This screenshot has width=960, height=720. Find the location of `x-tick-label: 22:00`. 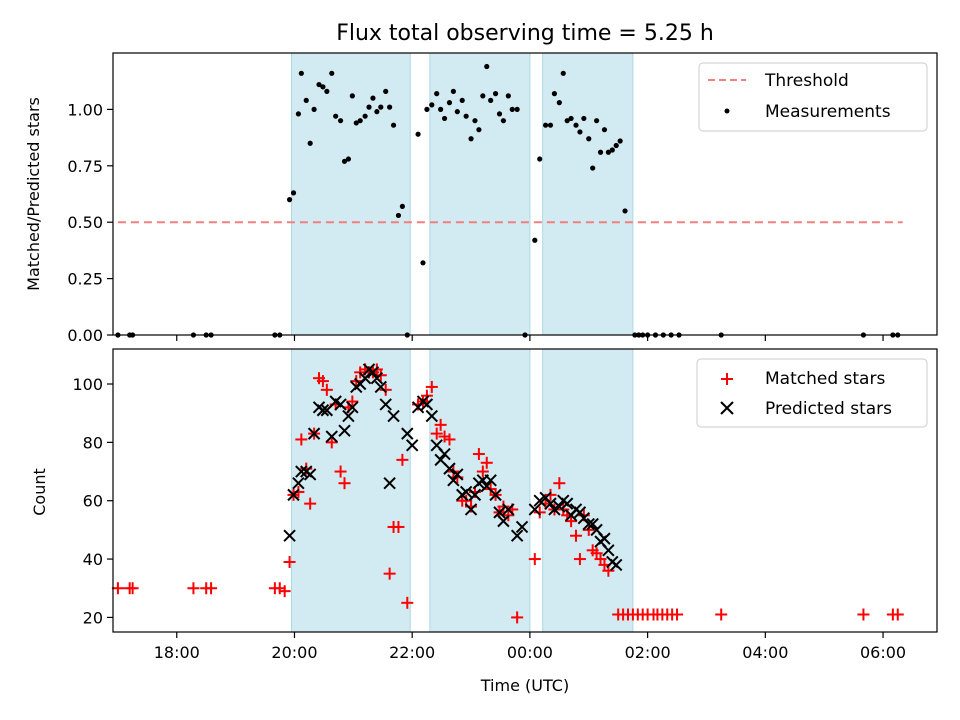

x-tick-label: 22:00 is located at coordinates (412, 652).